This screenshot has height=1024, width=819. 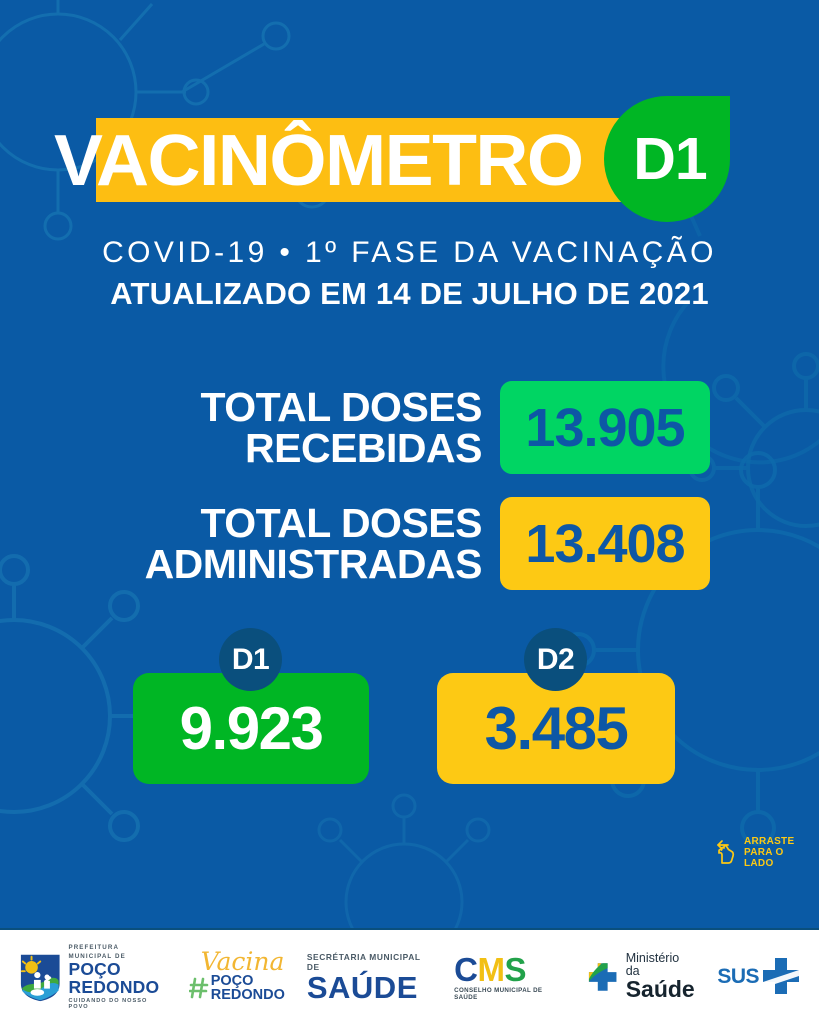 I want to click on total-doses-received-label-line2: RECEBIDAS, so click(x=363, y=447).